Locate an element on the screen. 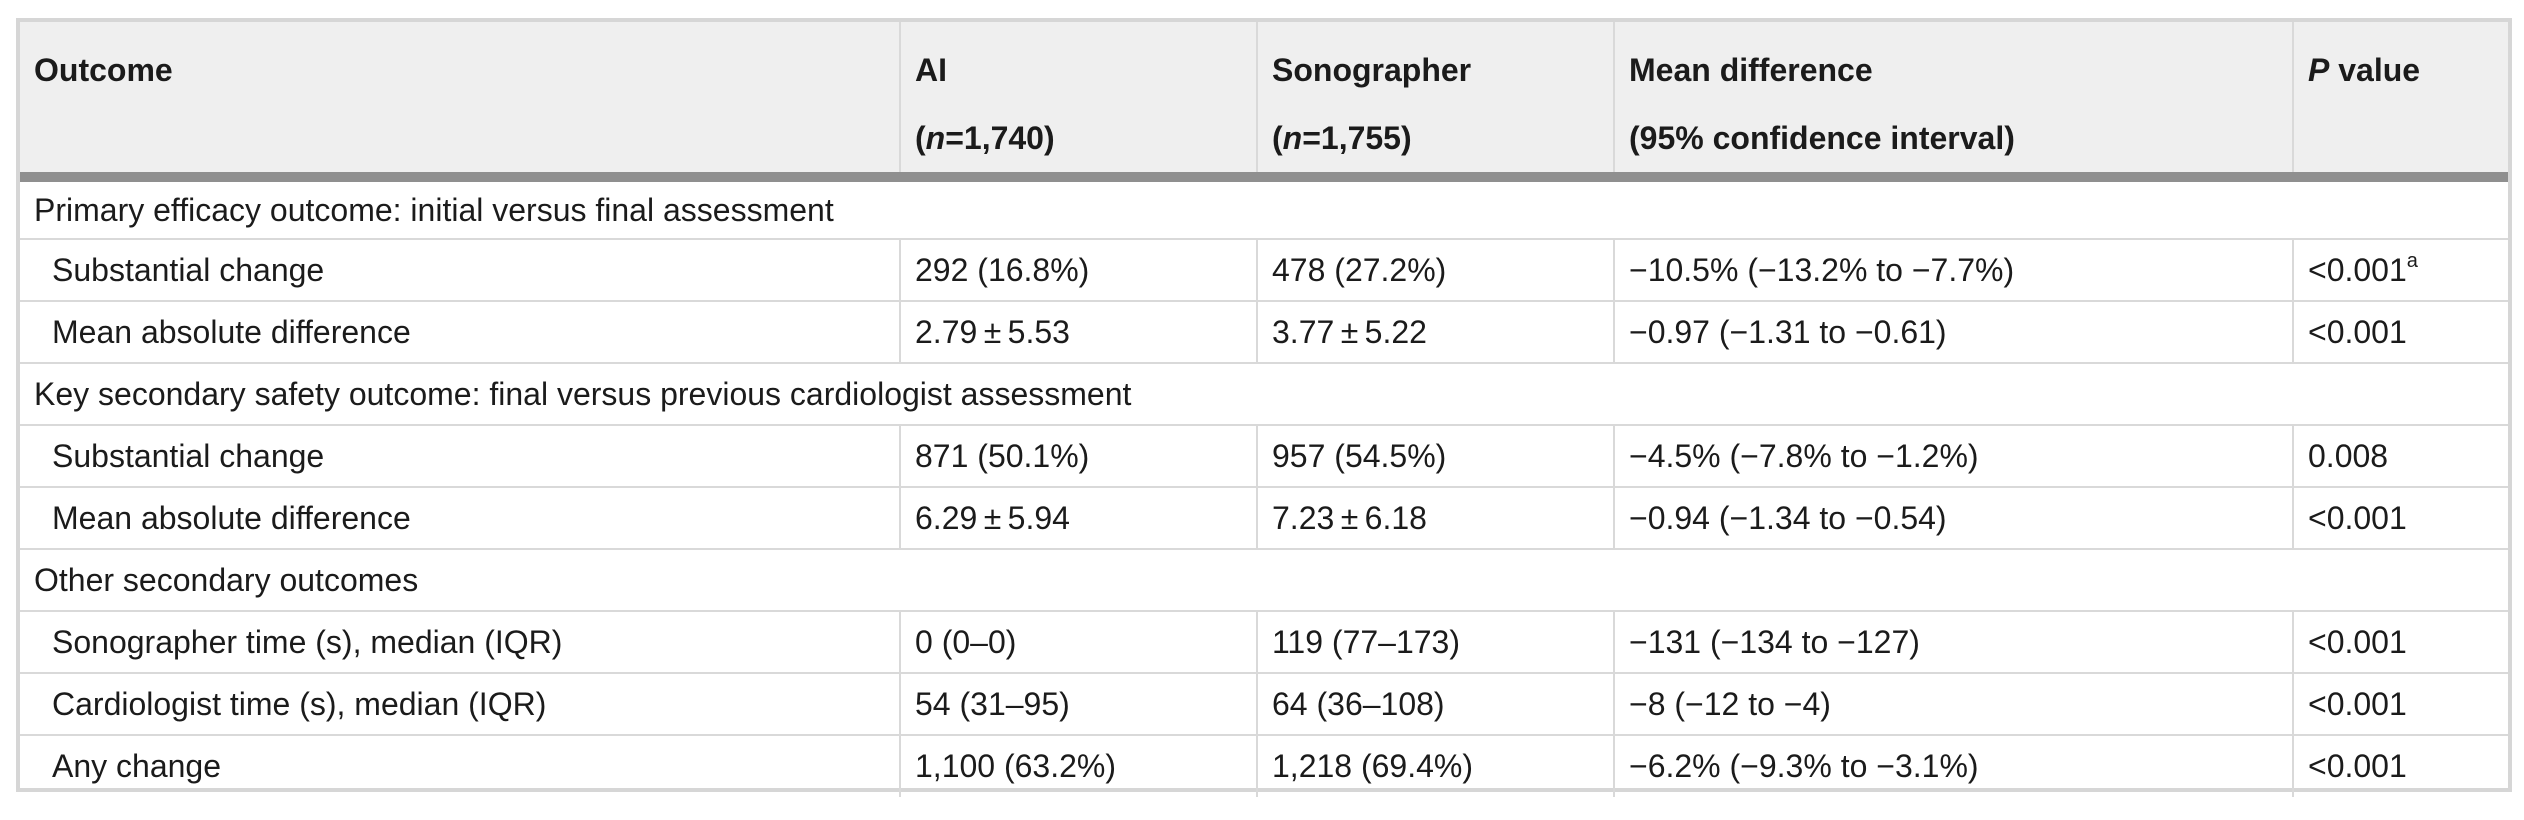 The height and width of the screenshot is (820, 2524). cell-sonographer: 3.77 ± 5.22 is located at coordinates (1436, 332).